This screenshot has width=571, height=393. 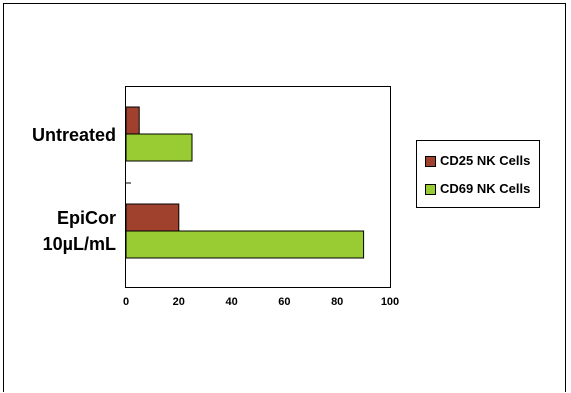 I want to click on x-tick-label: 0, so click(x=126, y=302).